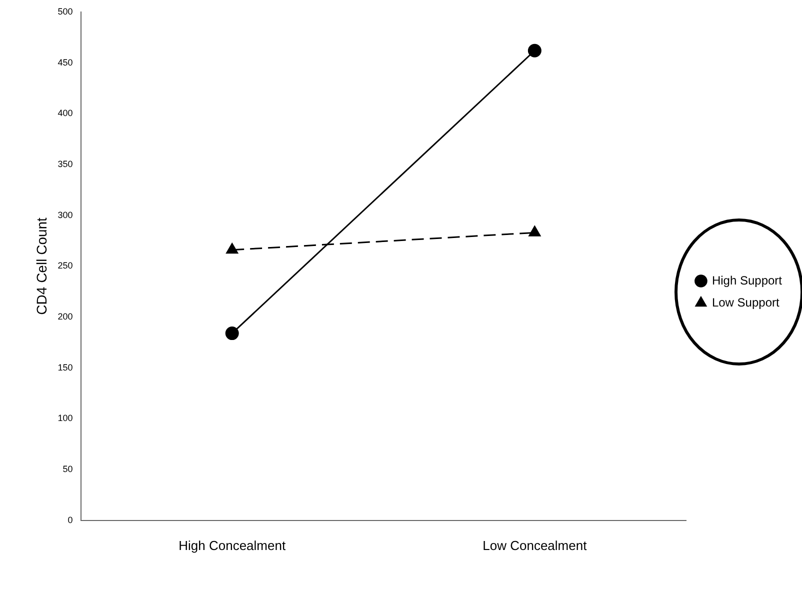 The image size is (802, 592). What do you see at coordinates (41, 266) in the screenshot?
I see `y-axis-title: CD4 Cell Count` at bounding box center [41, 266].